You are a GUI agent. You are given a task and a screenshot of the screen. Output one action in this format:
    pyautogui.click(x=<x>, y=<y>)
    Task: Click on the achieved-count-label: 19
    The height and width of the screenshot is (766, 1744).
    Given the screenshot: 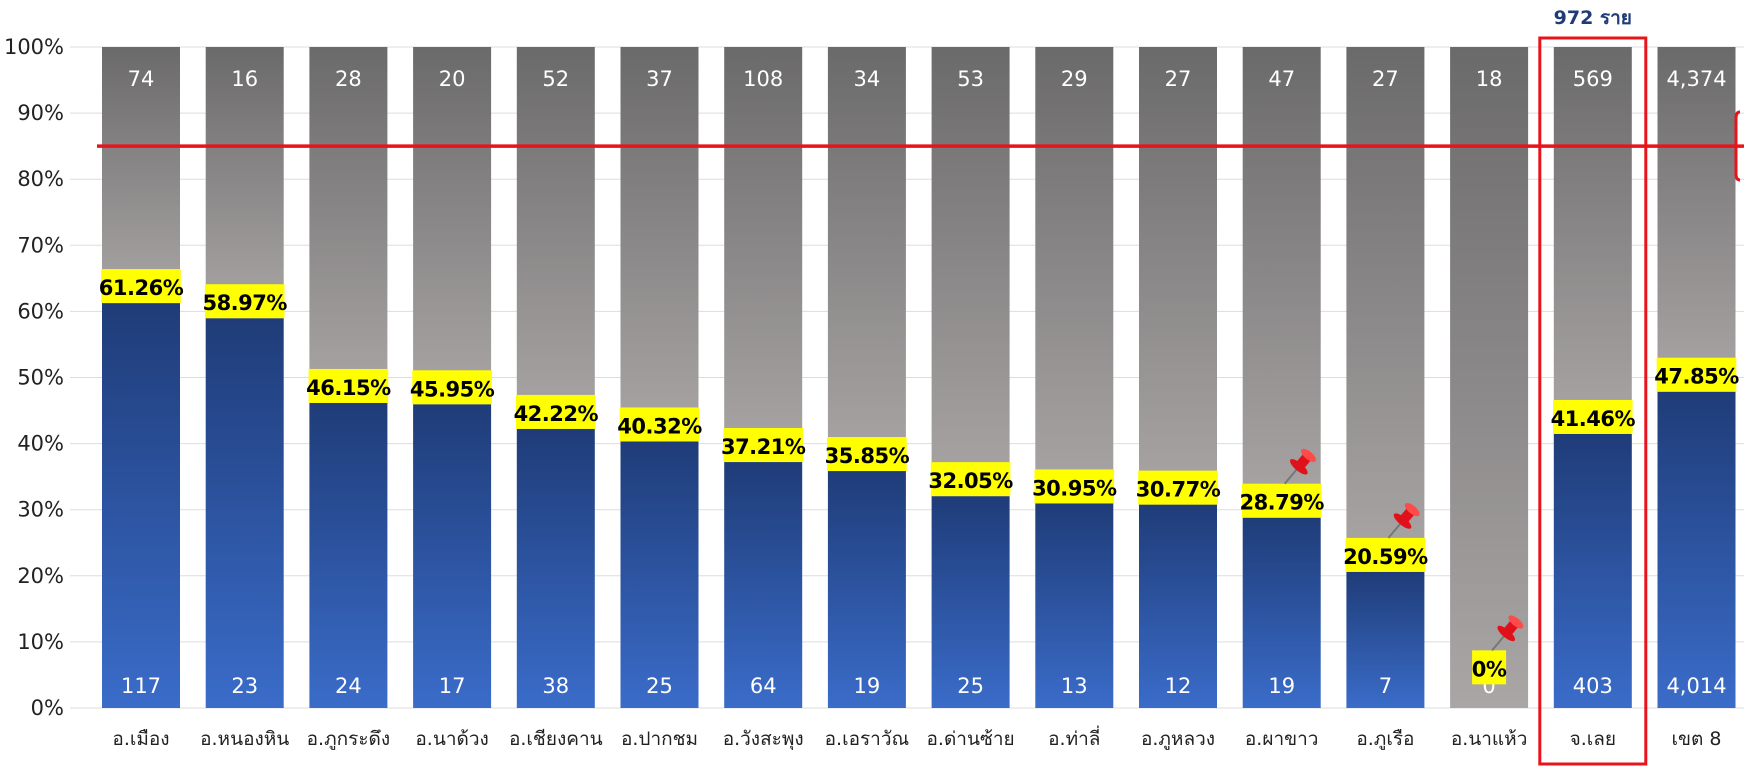 What is the action you would take?
    pyautogui.click(x=1281, y=686)
    